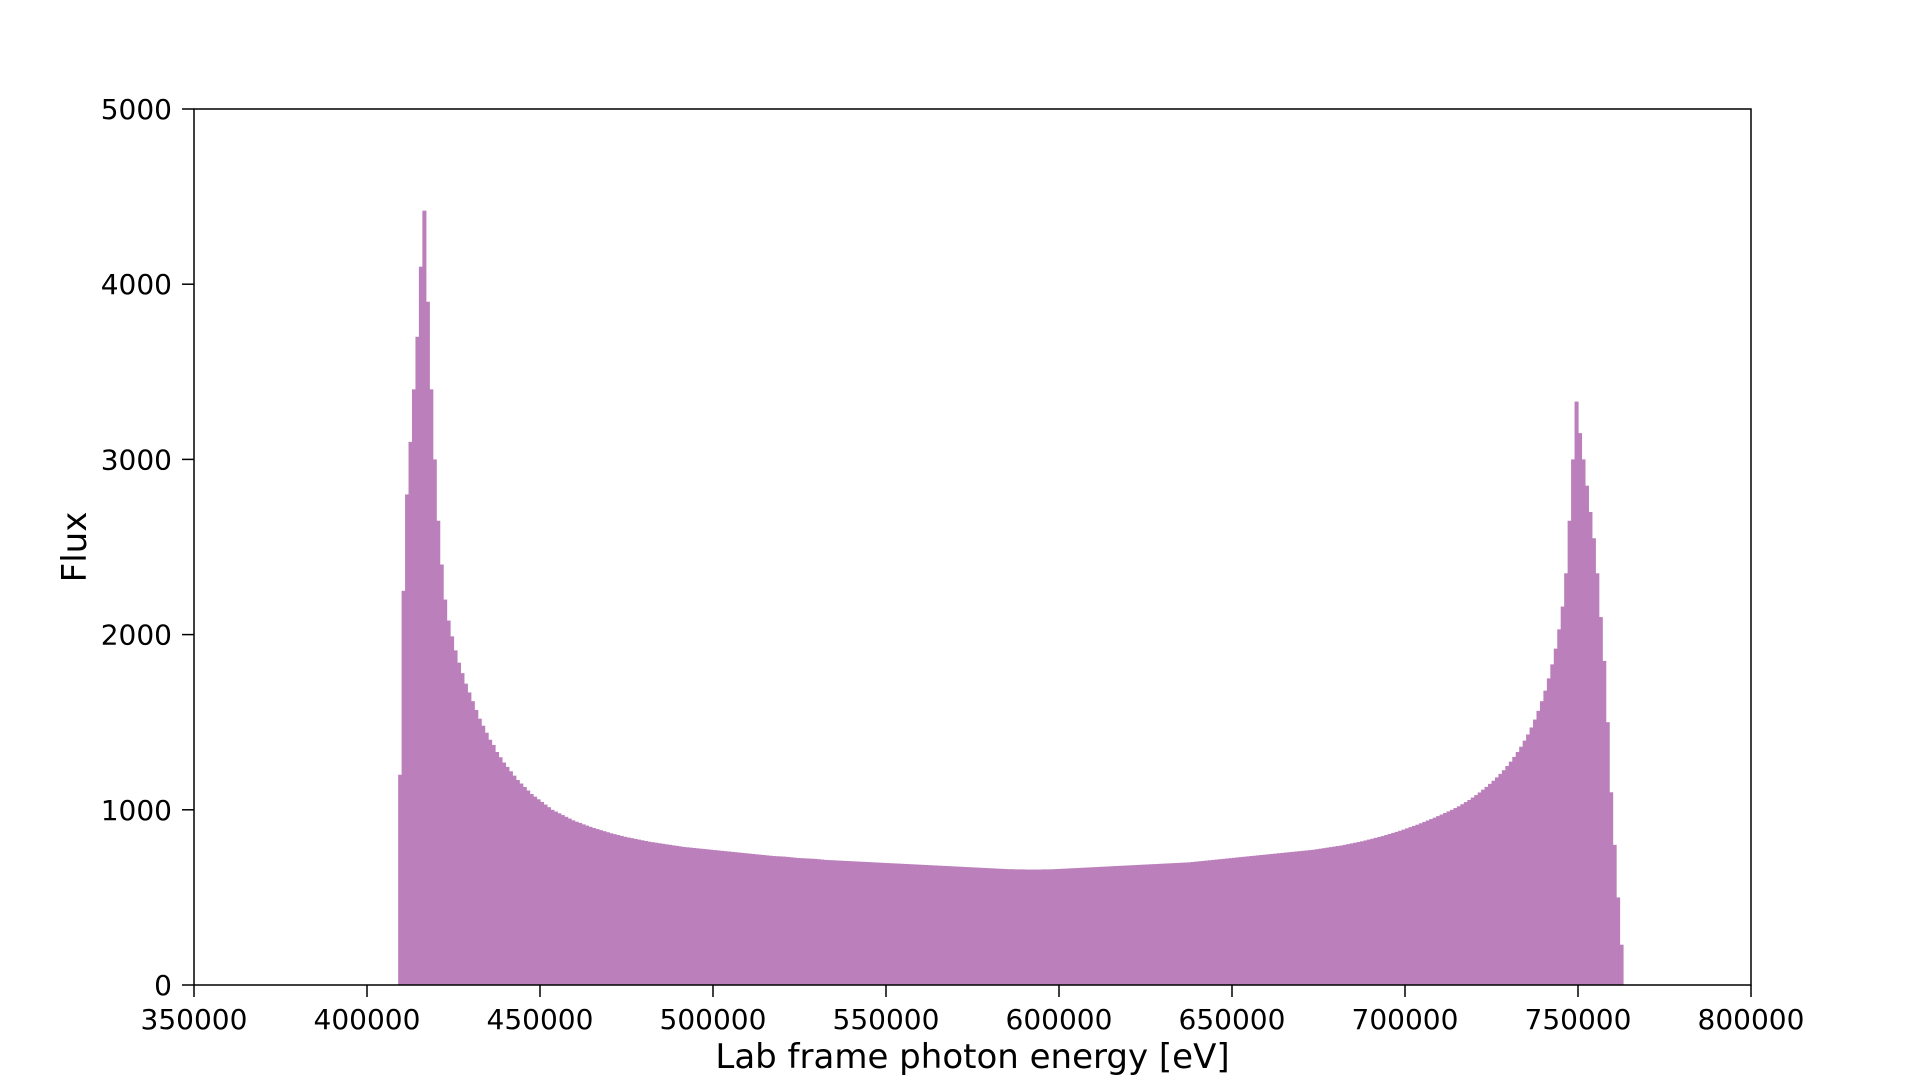 Image resolution: width=1920 pixels, height=1080 pixels. What do you see at coordinates (136, 459) in the screenshot?
I see `y-tick-label: 3000` at bounding box center [136, 459].